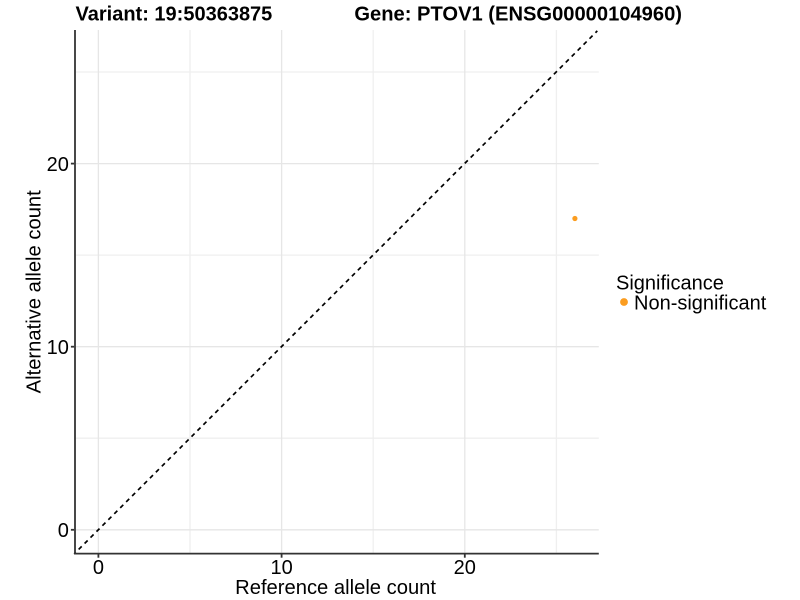 This screenshot has width=800, height=600. What do you see at coordinates (670, 283) in the screenshot?
I see `svg-text: Significance` at bounding box center [670, 283].